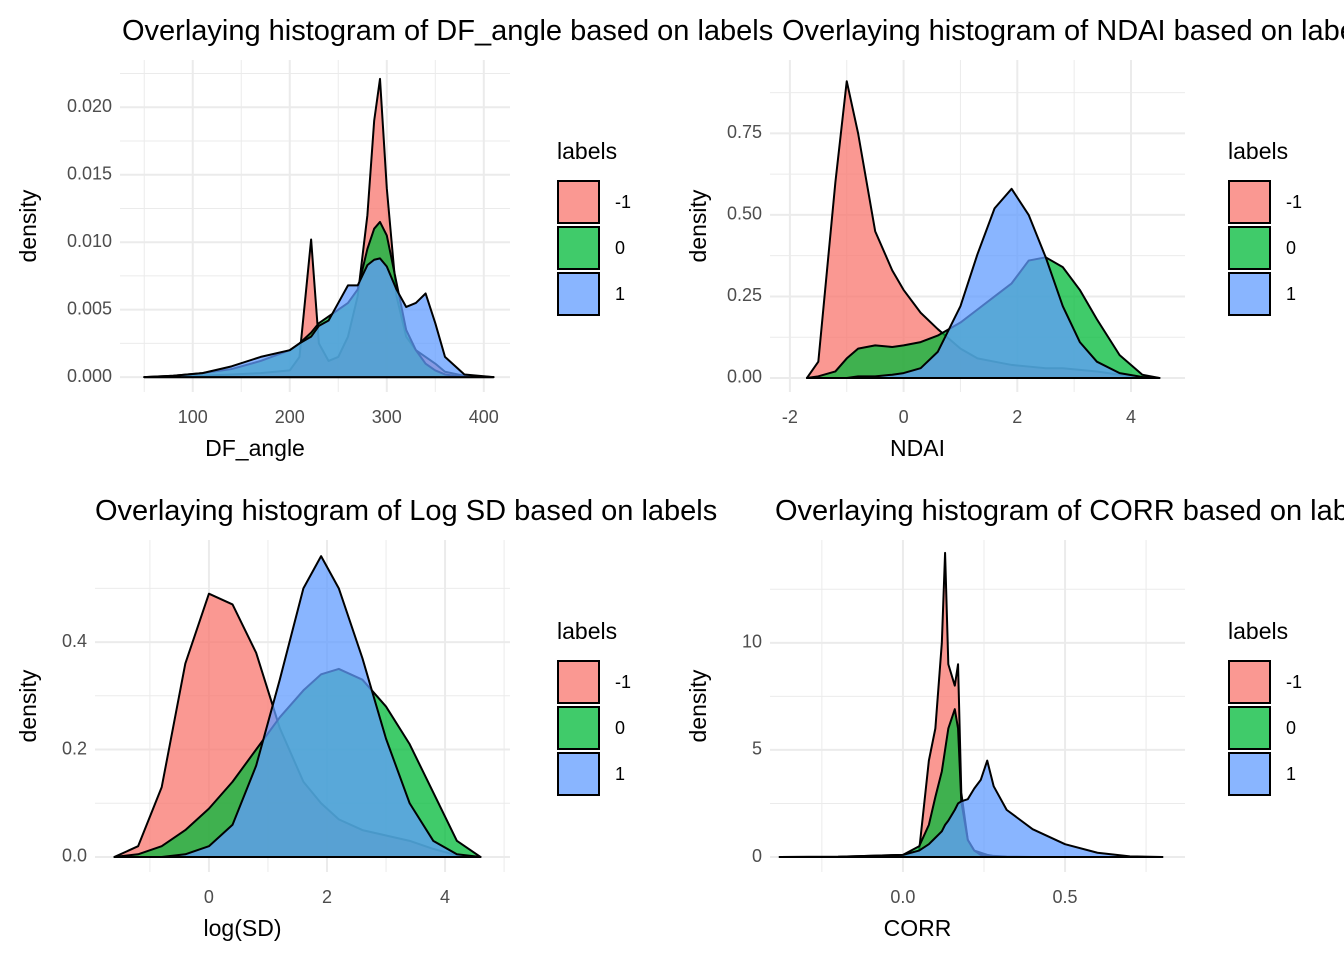  What do you see at coordinates (89, 308) in the screenshot?
I see `y-tick-label: 0.005` at bounding box center [89, 308].